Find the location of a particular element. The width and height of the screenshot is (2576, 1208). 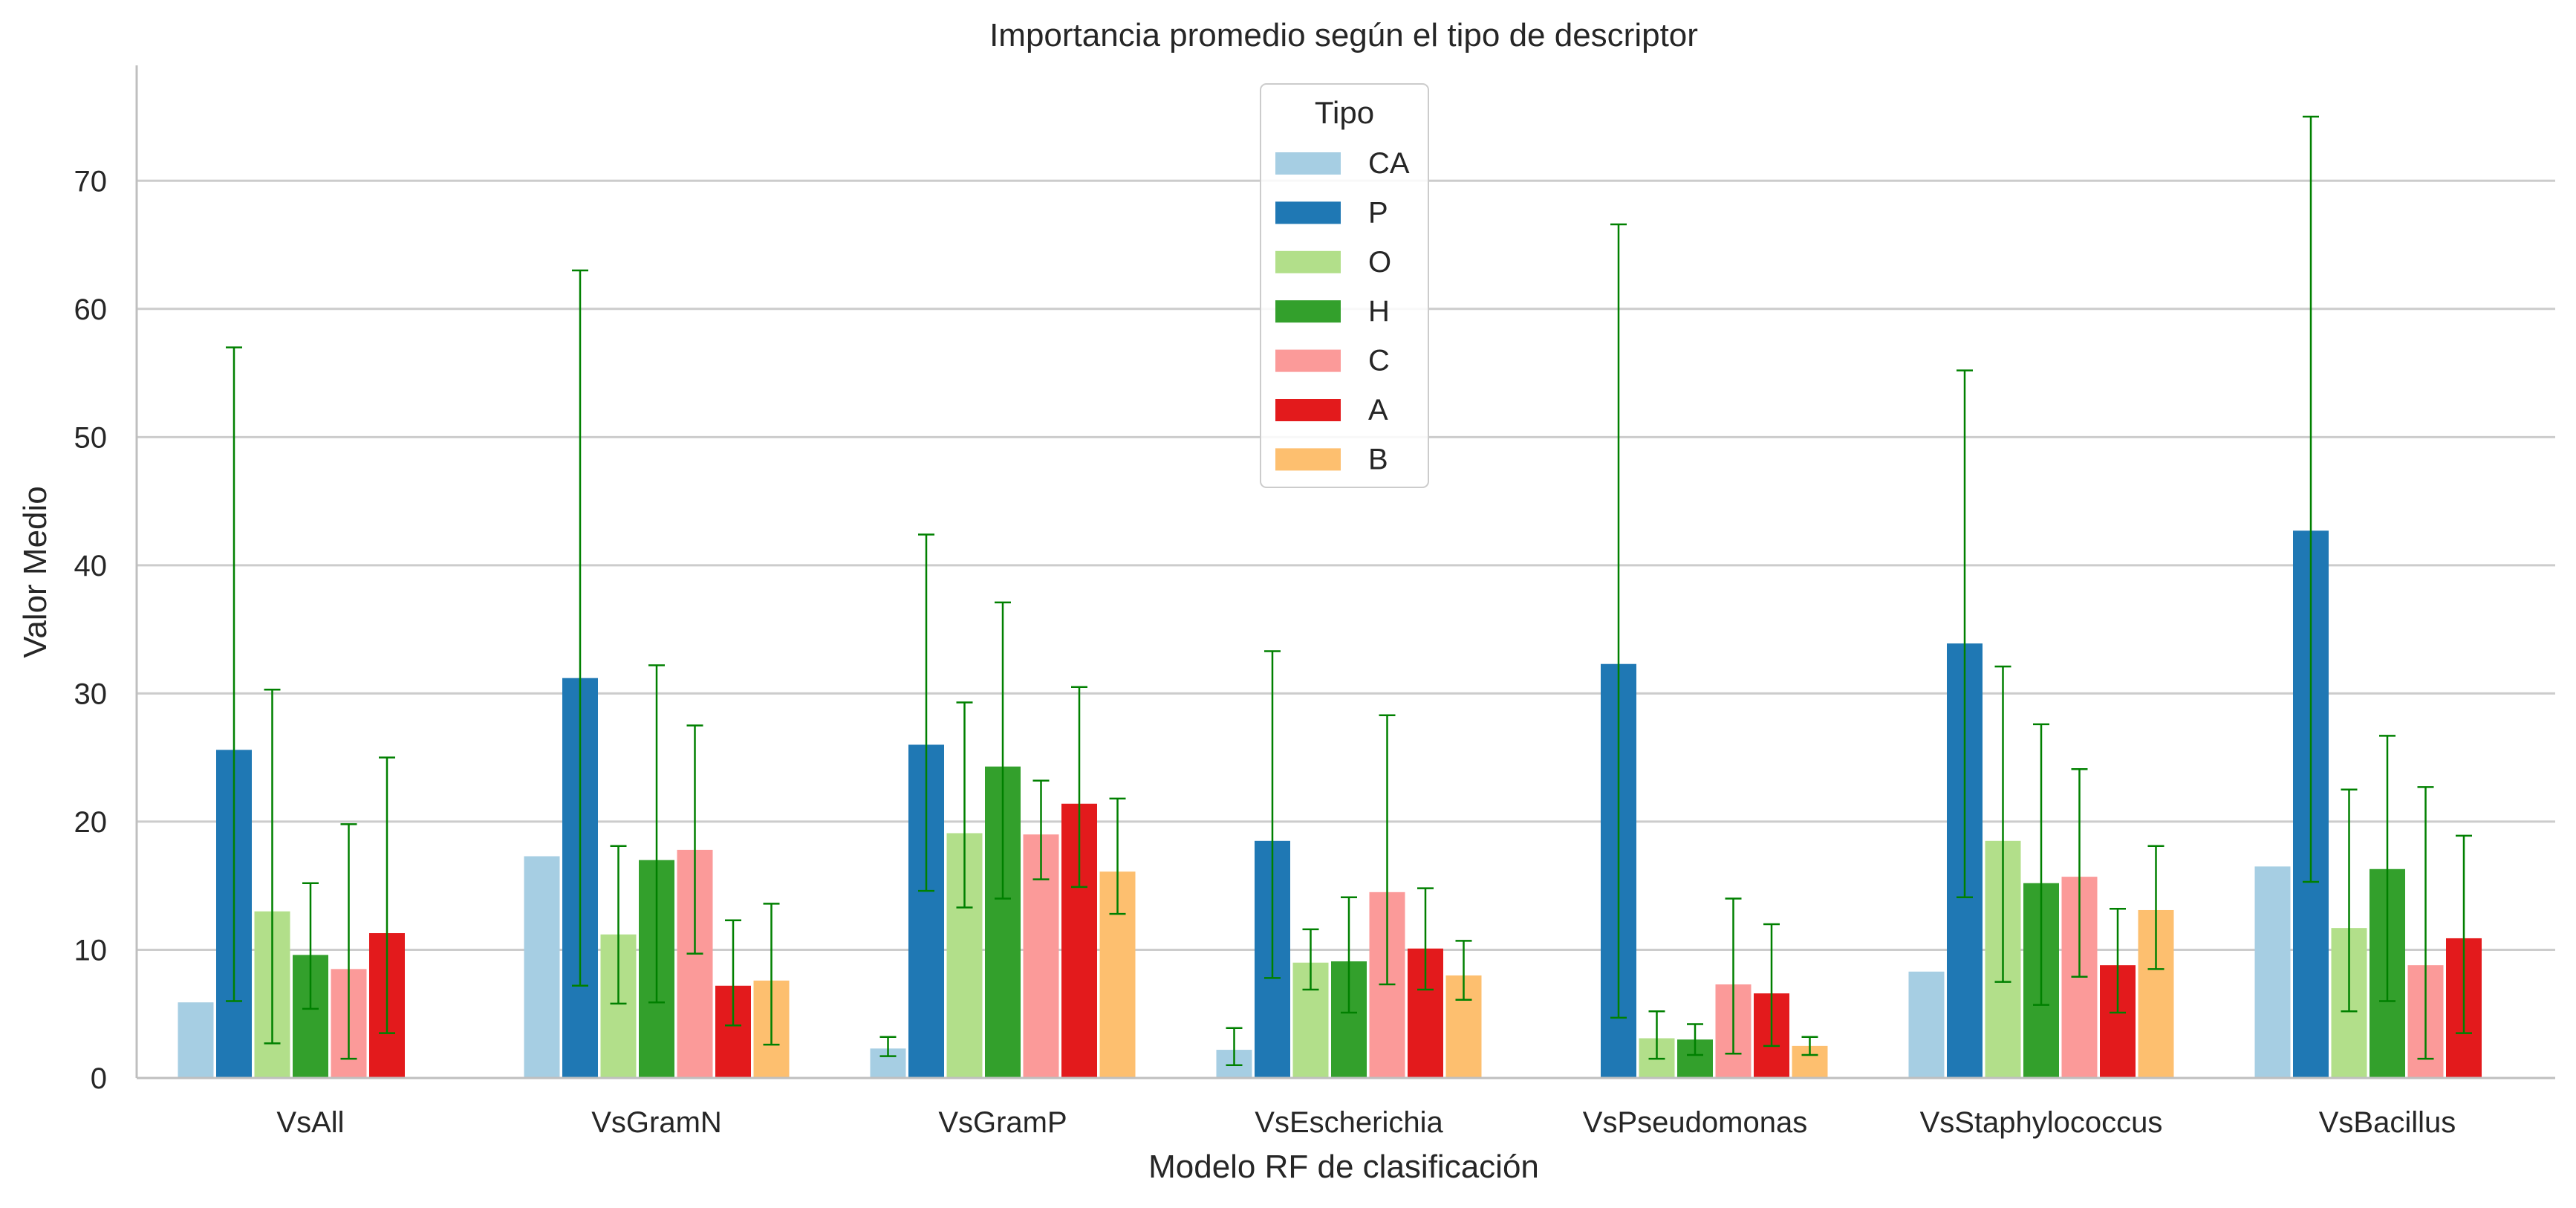

legend-label: CA is located at coordinates (1389, 163).